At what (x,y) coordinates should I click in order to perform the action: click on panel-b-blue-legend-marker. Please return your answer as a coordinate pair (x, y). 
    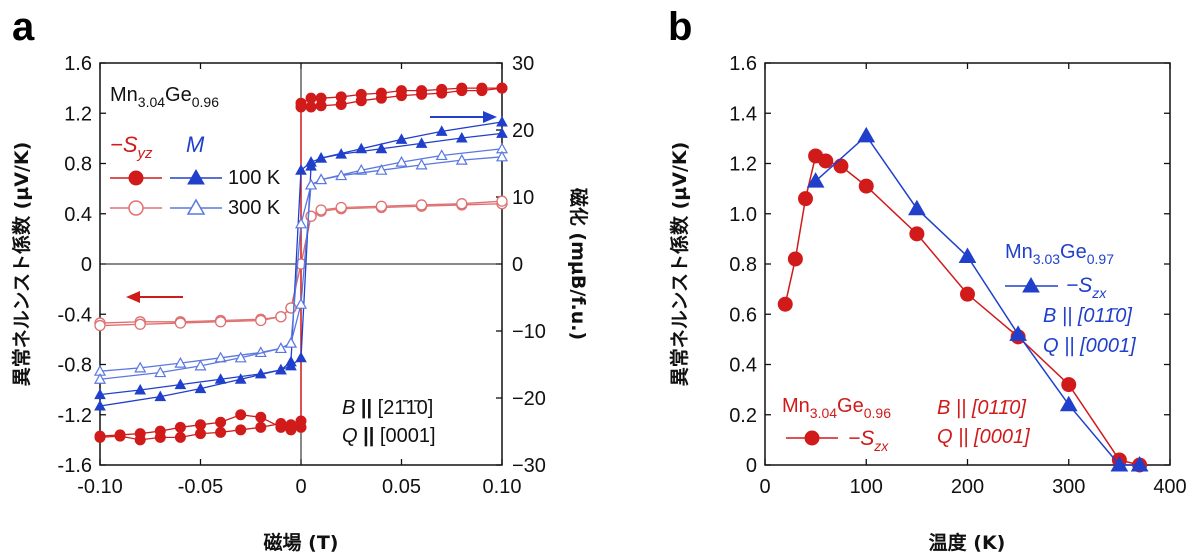
    Looking at the image, I should click on (1031, 284).